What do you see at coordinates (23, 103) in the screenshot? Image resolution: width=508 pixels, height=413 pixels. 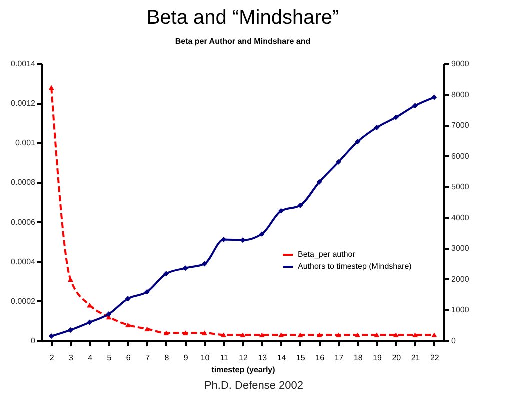 I see `y-tick-label: 0.0012` at bounding box center [23, 103].